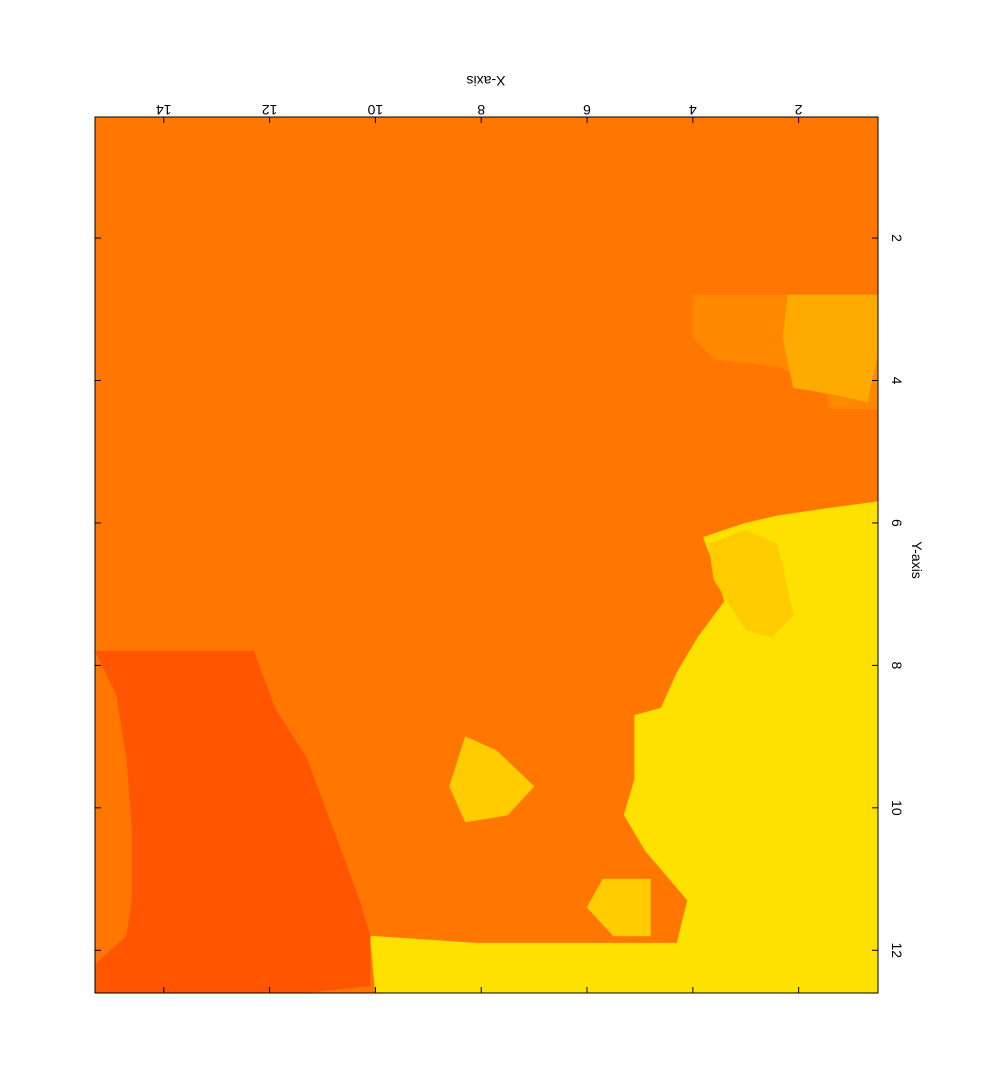 The image size is (1004, 1072). I want to click on y-tick-label: 8, so click(897, 665).